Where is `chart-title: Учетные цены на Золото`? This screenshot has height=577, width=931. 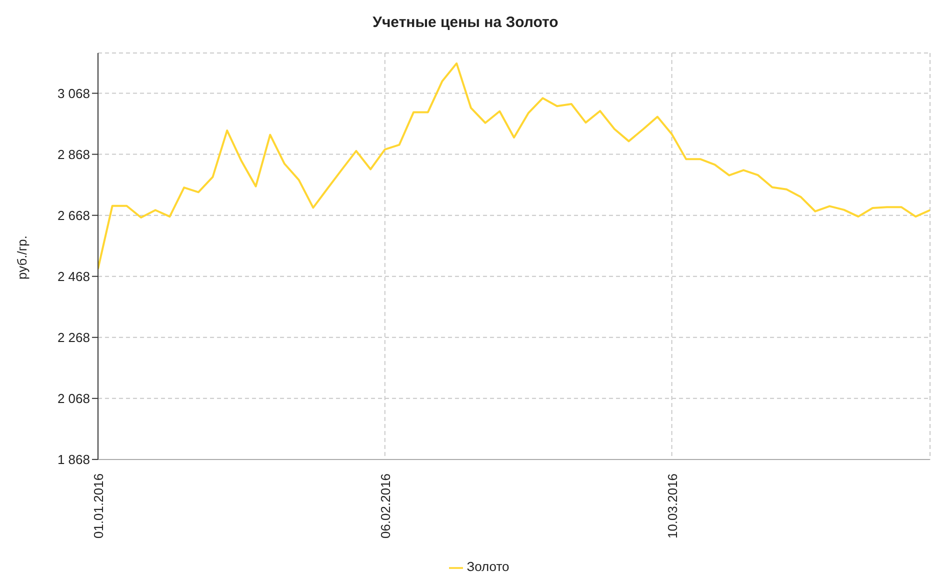 chart-title: Учетные цены на Золото is located at coordinates (466, 22).